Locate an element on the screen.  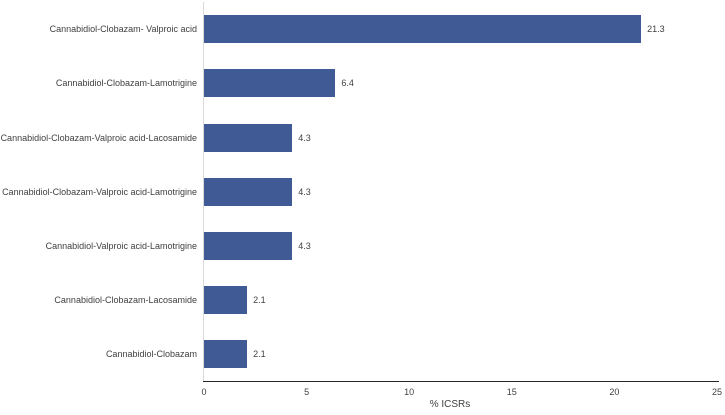
x-tick-label: 25 is located at coordinates (716, 392).